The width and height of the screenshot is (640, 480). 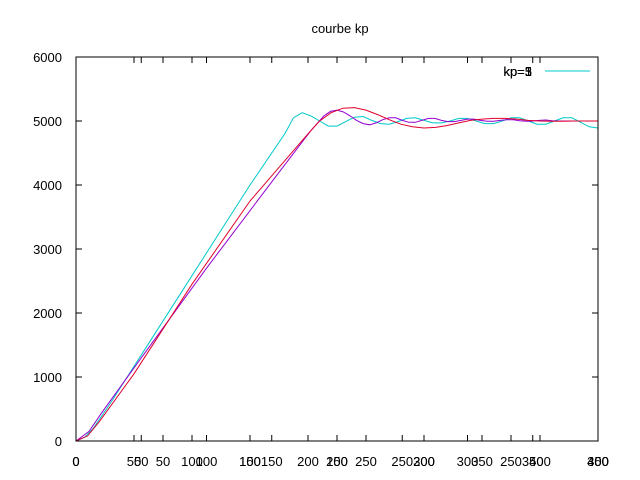 What do you see at coordinates (58, 441) in the screenshot?
I see `y-tick-label: 0` at bounding box center [58, 441].